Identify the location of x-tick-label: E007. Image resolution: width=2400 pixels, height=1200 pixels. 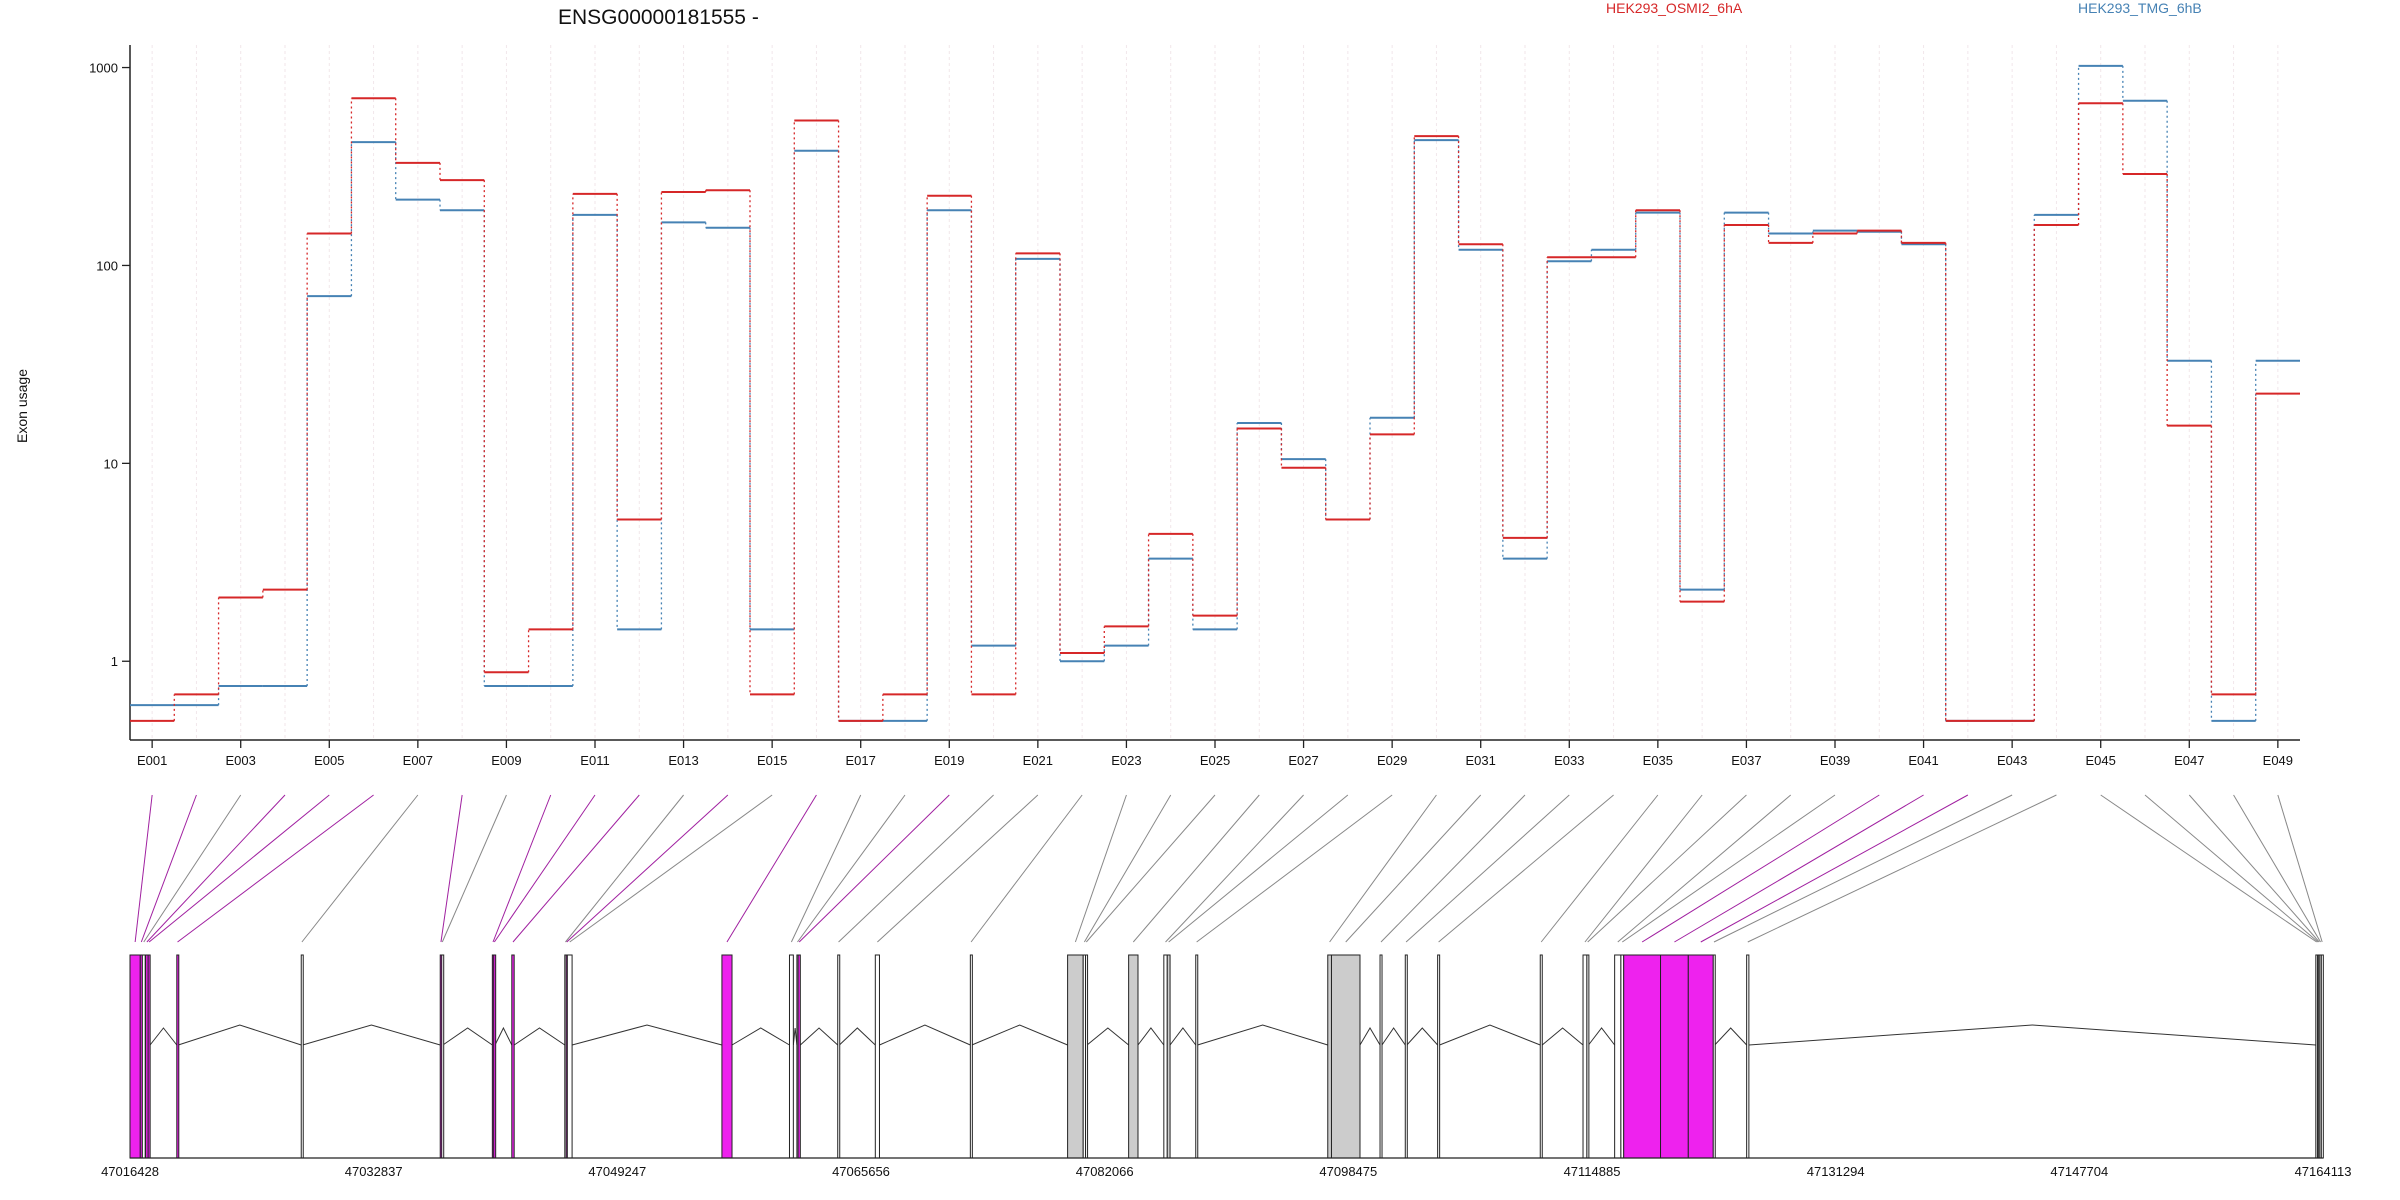
(418, 760).